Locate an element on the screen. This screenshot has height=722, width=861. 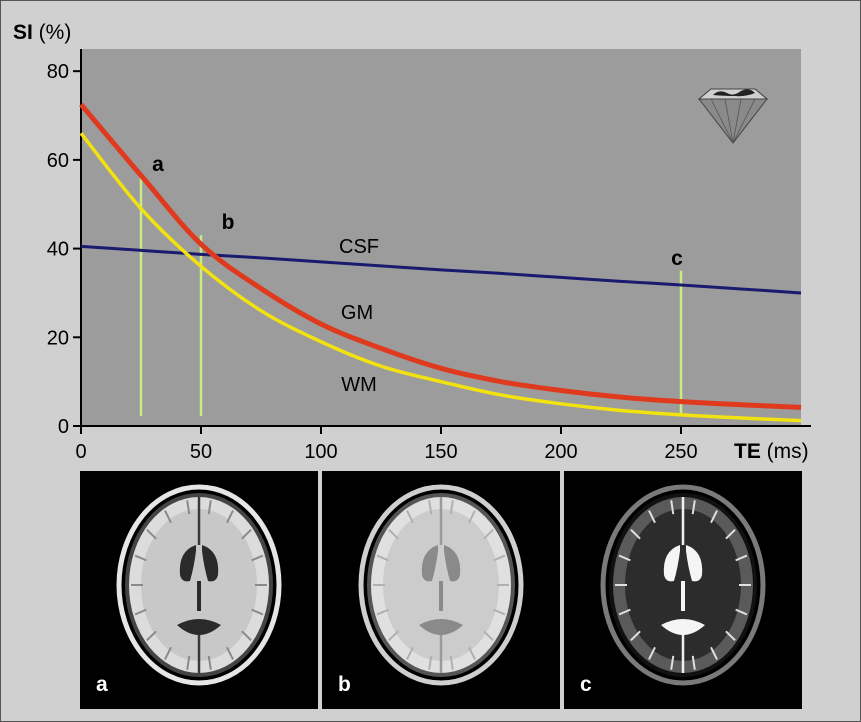
series-line-csf is located at coordinates (441, 269).